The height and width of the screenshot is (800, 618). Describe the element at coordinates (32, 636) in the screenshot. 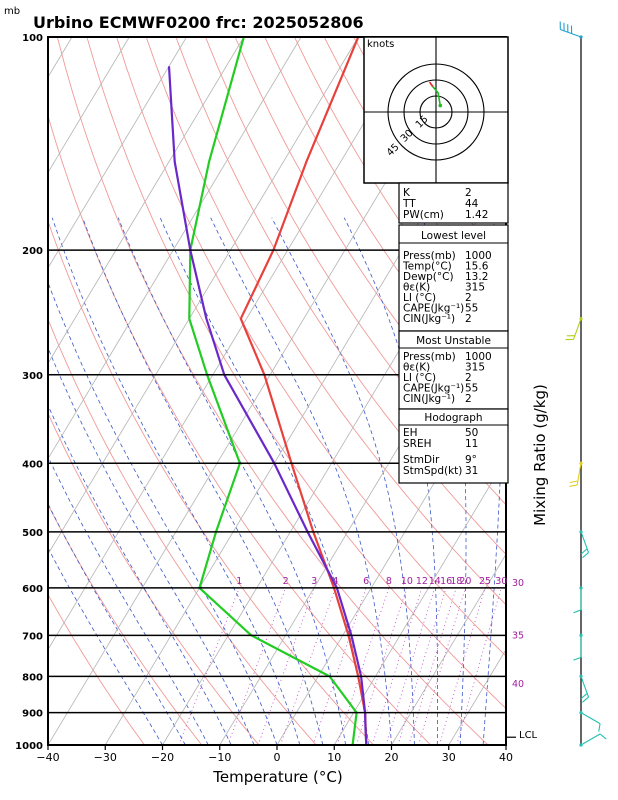

I see `pressure-tick-label: 700` at that location.